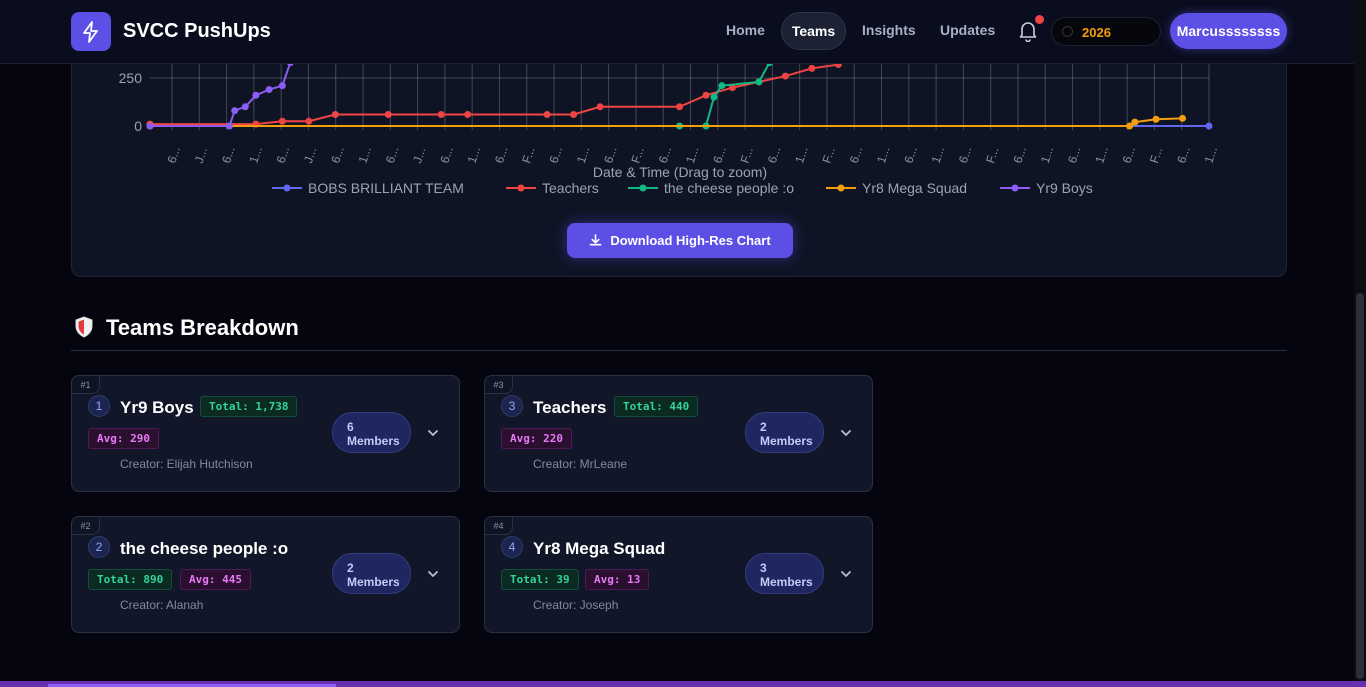 The image size is (1366, 687). I want to click on total-badge: Total: 39, so click(540, 579).